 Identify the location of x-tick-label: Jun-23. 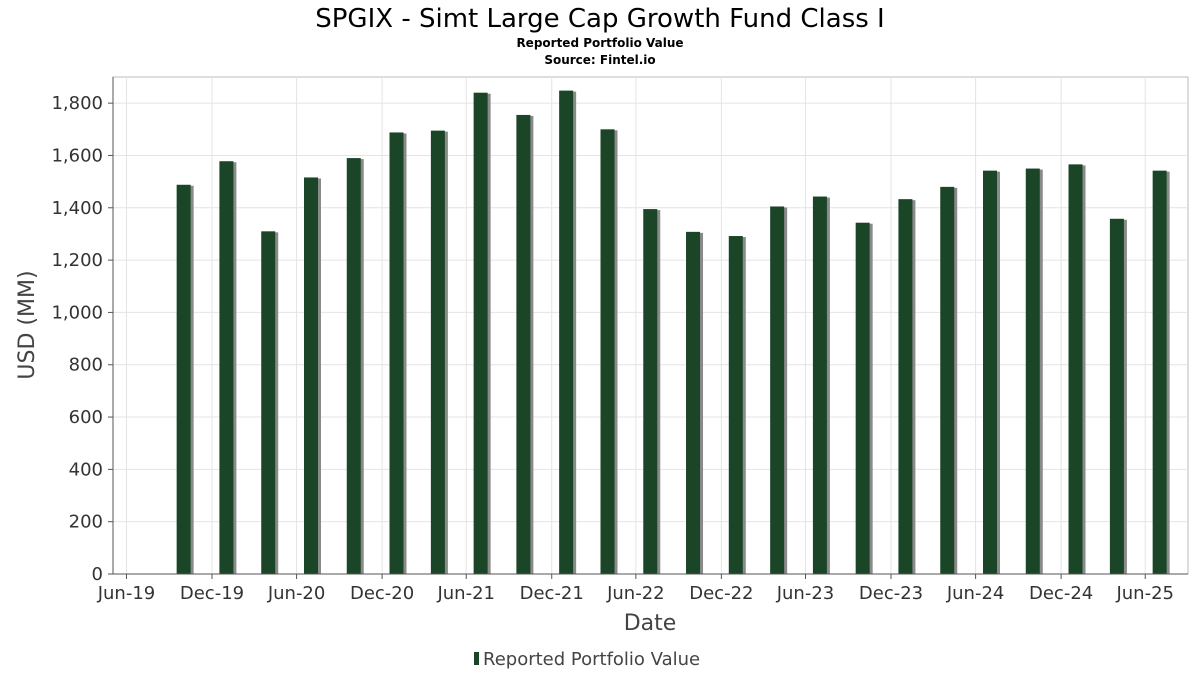
(805, 593).